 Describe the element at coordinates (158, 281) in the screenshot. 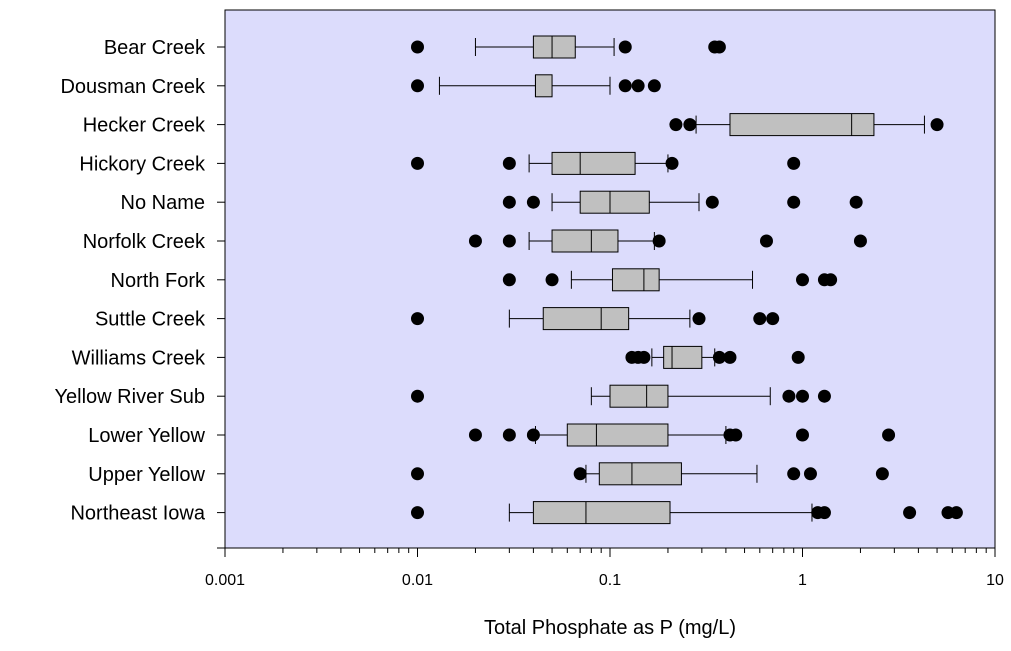

I see `category-label: North Fork` at that location.